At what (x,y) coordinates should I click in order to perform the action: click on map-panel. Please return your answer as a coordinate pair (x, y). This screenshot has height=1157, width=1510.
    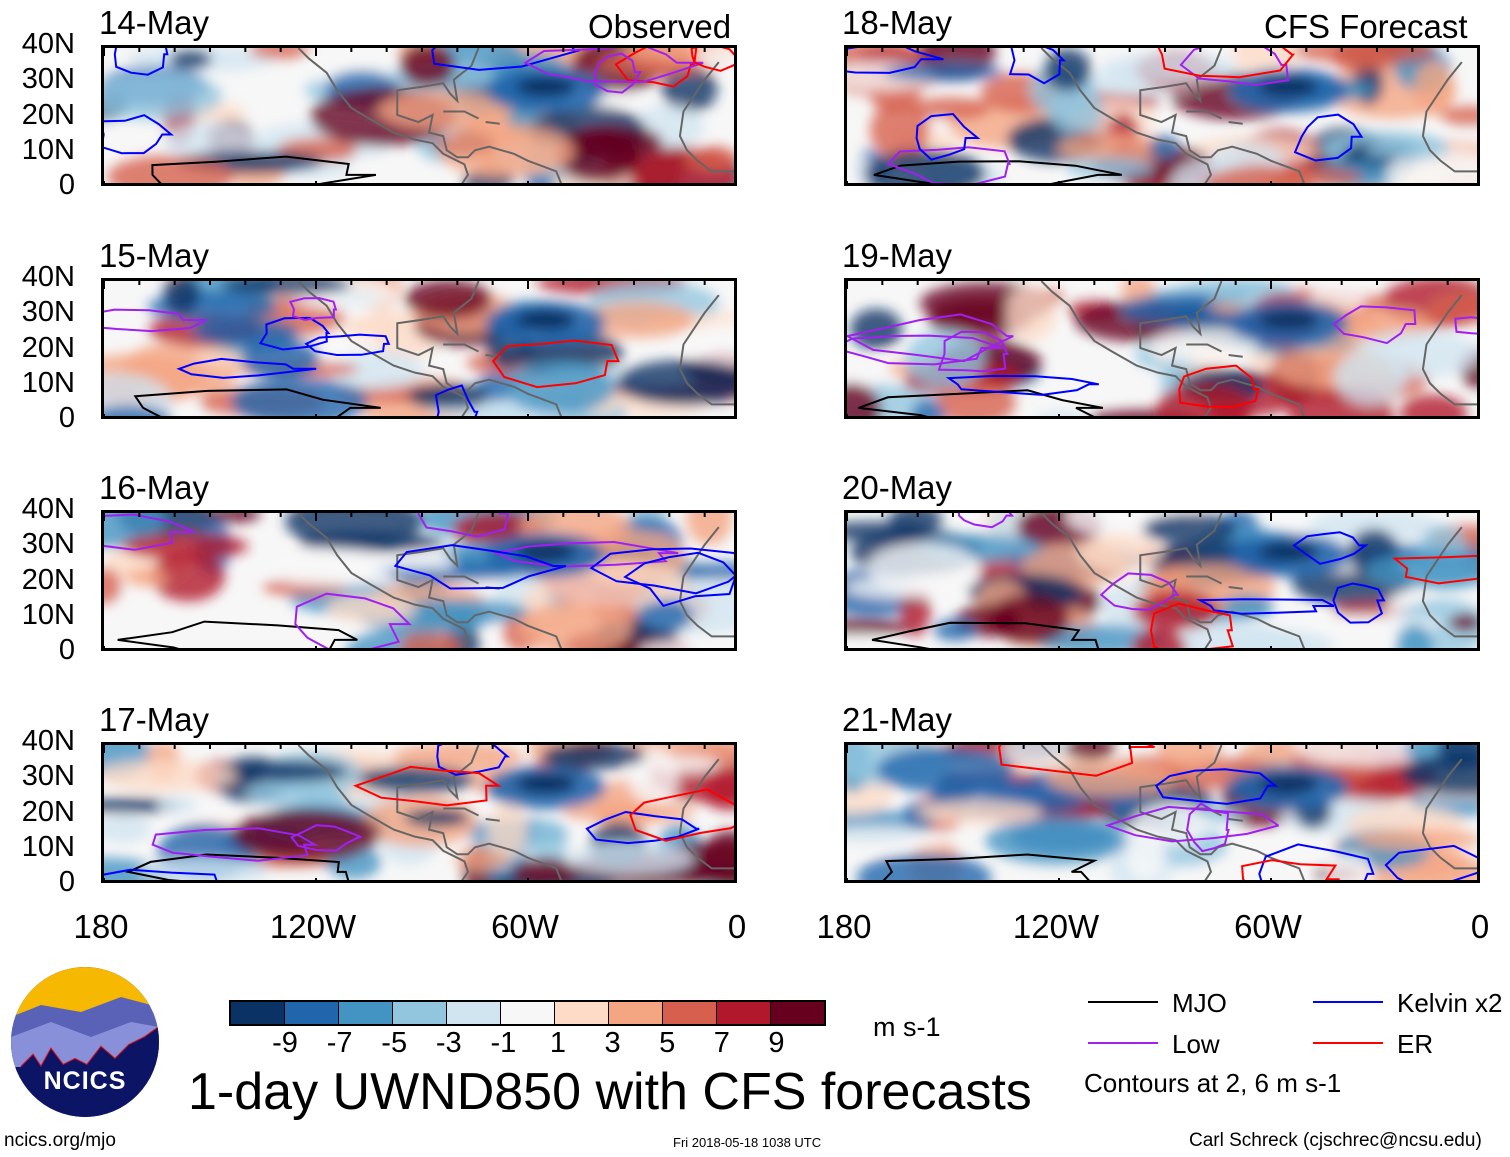
    Looking at the image, I should click on (1162, 812).